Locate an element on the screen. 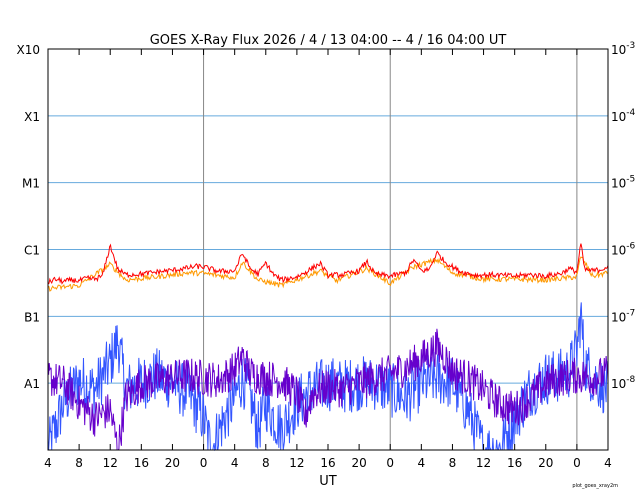 This screenshot has width=640, height=500. right-tick-labels: 10⁻³ 10⁻⁴ 10⁻⁵ 10⁻⁶ 10⁻⁷ 10⁻⁸ is located at coordinates (623, 216).